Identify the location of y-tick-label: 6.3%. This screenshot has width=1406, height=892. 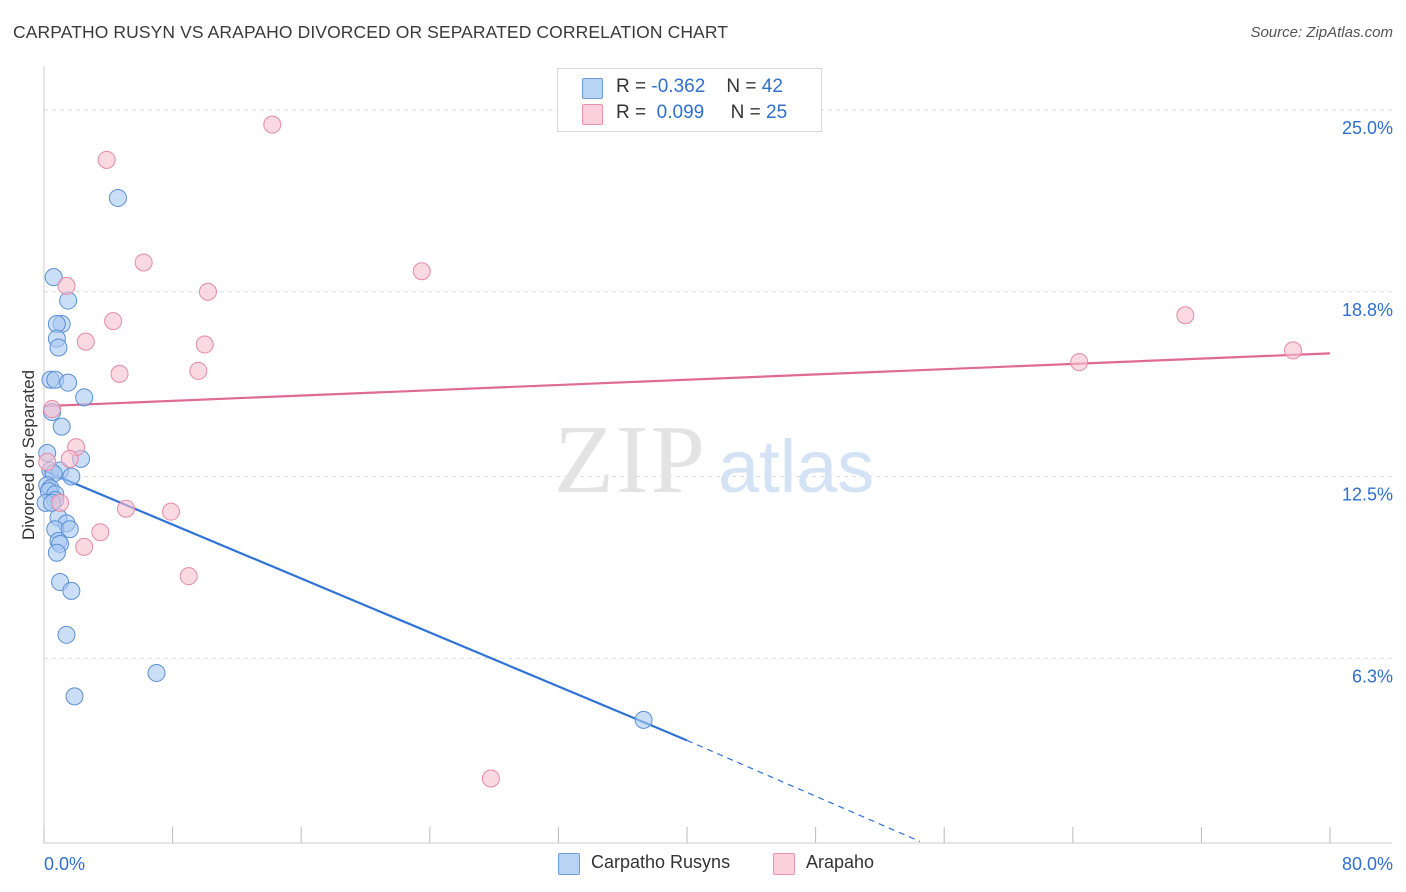
(1372, 676).